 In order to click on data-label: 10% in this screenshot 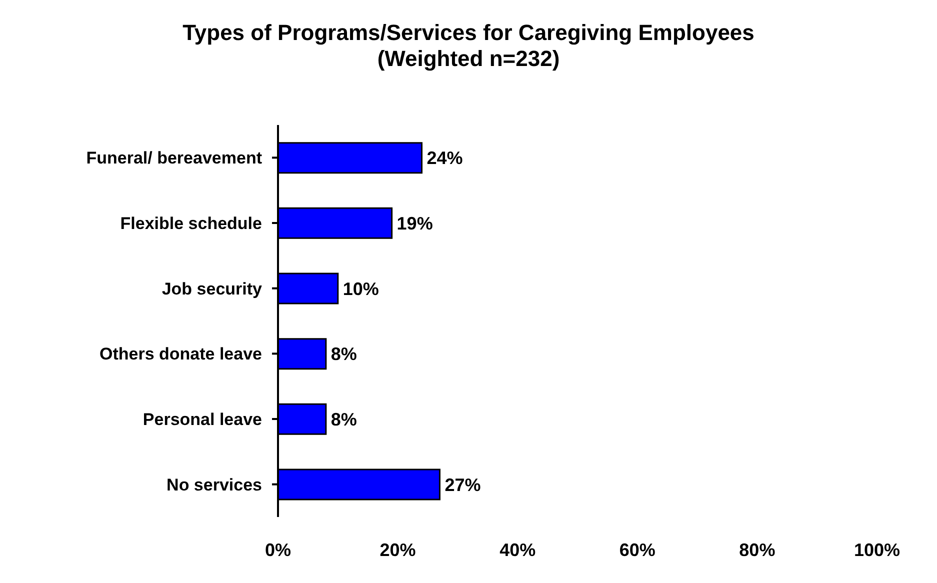, I will do `click(360, 288)`.